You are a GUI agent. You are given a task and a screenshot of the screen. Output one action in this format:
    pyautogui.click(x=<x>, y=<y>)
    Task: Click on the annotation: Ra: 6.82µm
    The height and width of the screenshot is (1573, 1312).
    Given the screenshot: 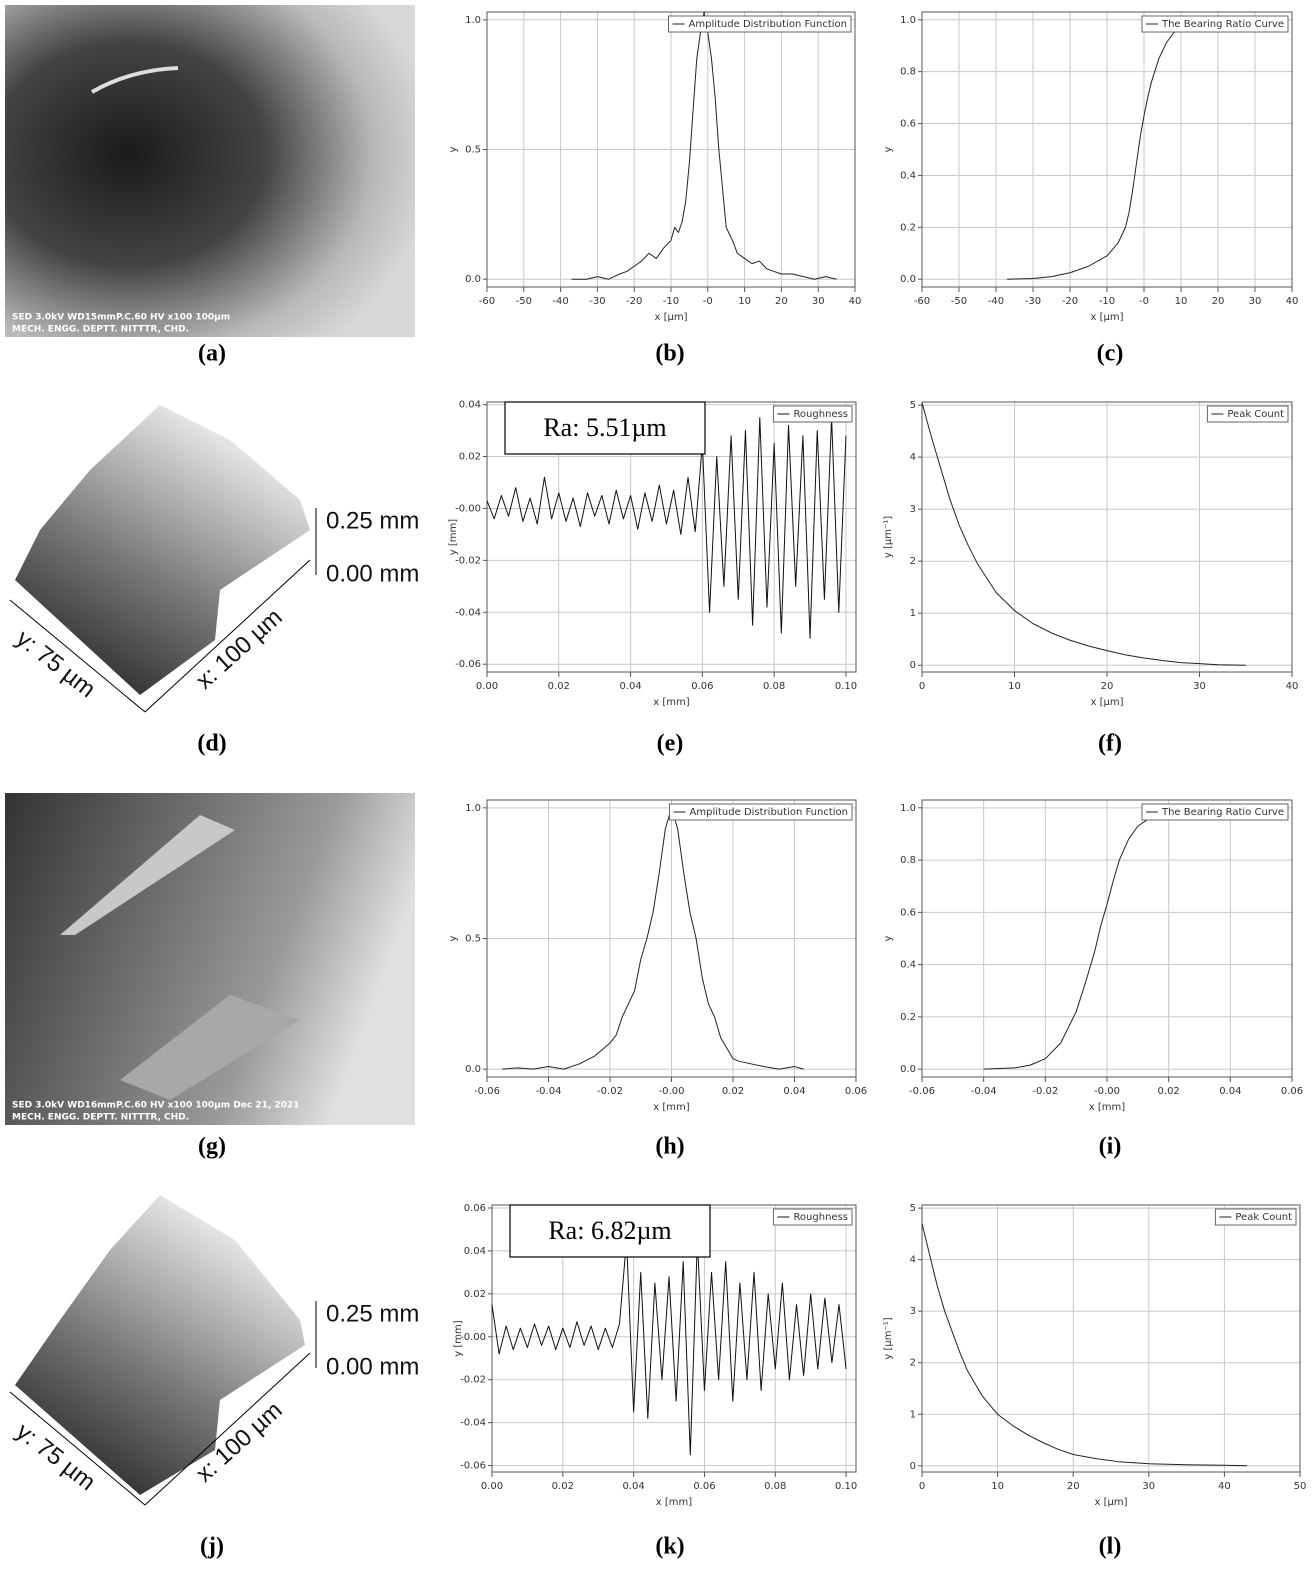 What is the action you would take?
    pyautogui.click(x=609, y=1230)
    